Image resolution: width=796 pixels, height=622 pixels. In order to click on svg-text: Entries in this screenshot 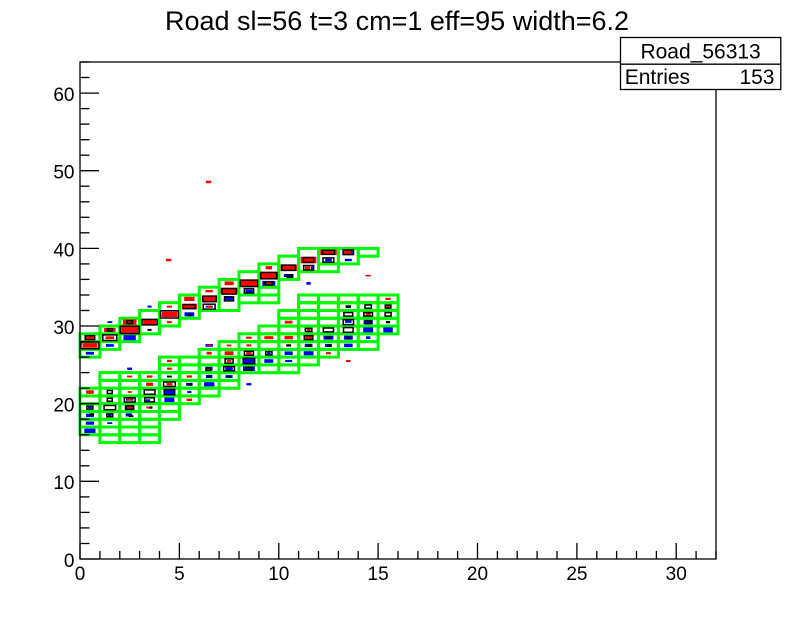, I will do `click(660, 77)`.